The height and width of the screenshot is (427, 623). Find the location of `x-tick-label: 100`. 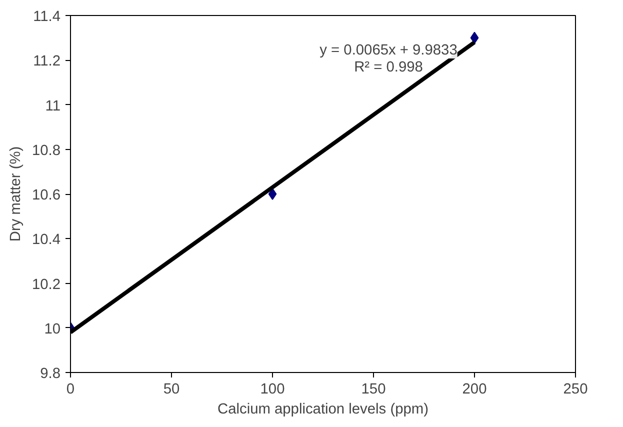

x-tick-label: 100 is located at coordinates (272, 390).